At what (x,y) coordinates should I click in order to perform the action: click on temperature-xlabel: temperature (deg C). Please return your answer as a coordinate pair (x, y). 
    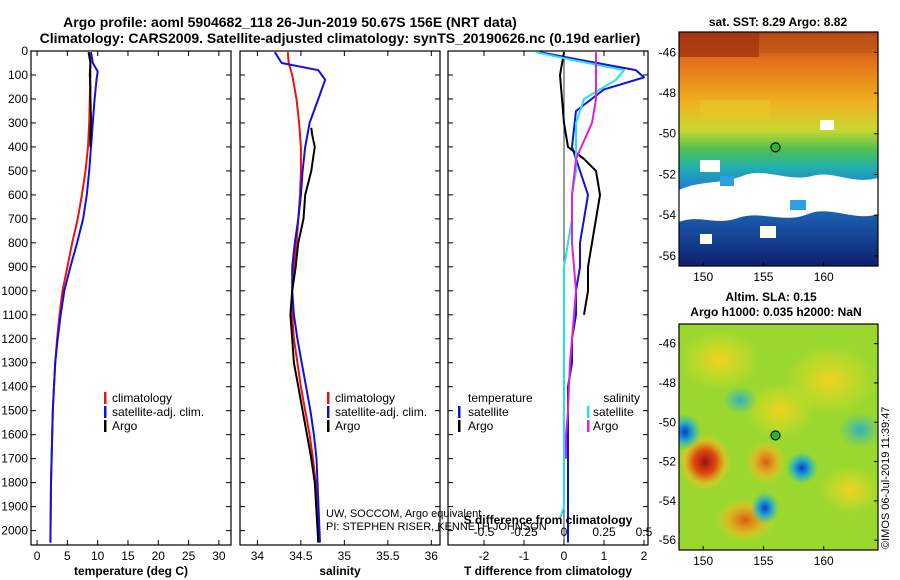
    Looking at the image, I should click on (131, 571).